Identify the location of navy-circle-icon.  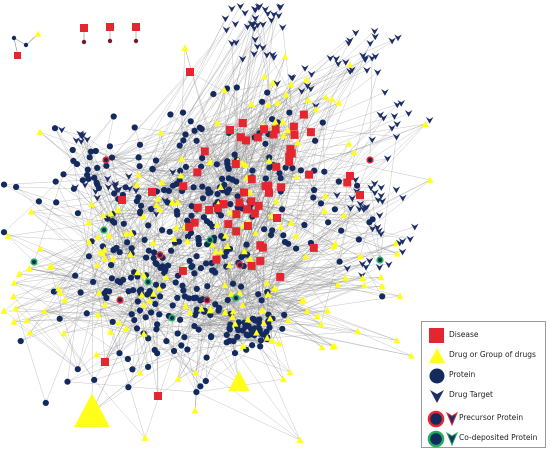
(437, 376).